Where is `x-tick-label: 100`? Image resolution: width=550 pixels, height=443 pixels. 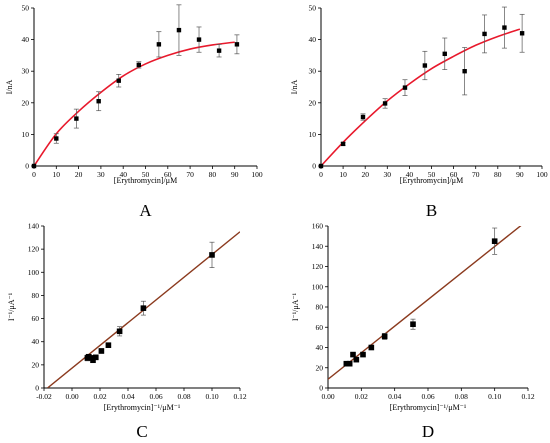 x-tick-label: 100 is located at coordinates (257, 174).